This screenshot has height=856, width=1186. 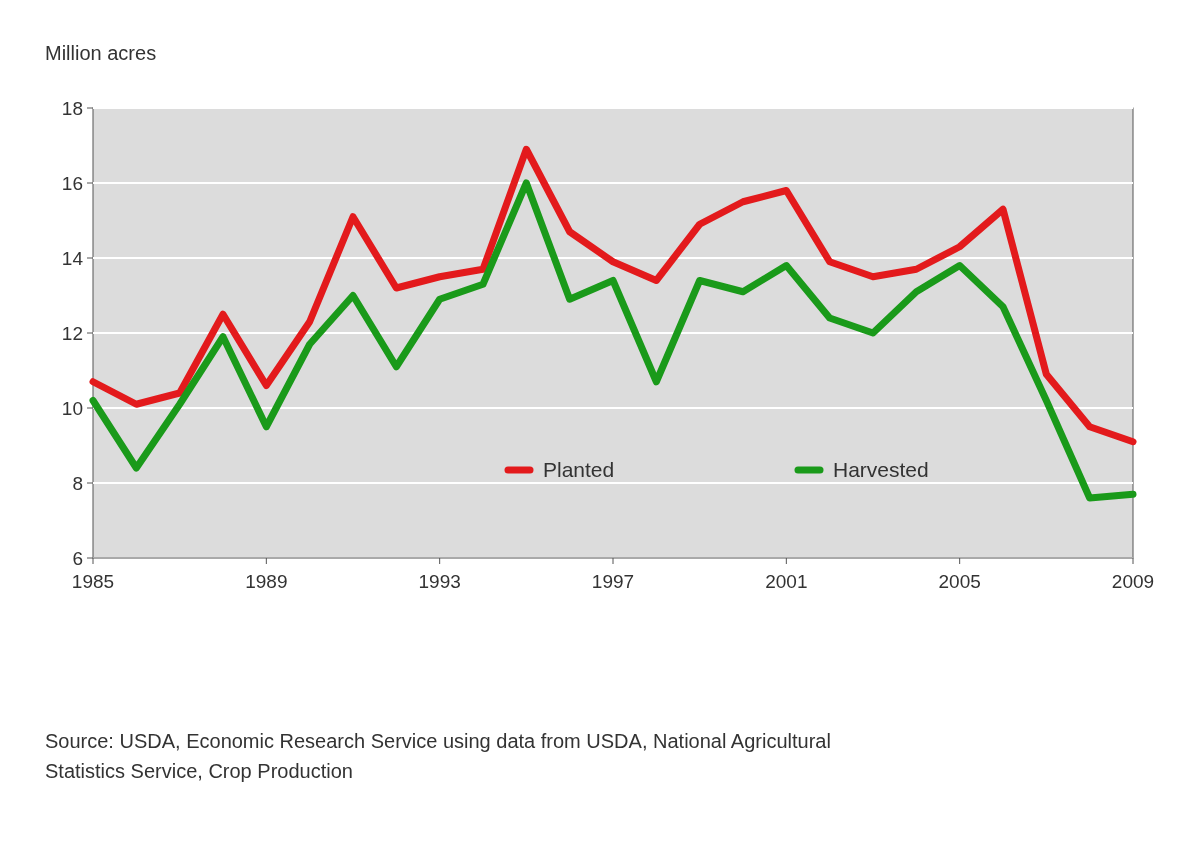 What do you see at coordinates (77, 558) in the screenshot?
I see `y-tick-label: 6` at bounding box center [77, 558].